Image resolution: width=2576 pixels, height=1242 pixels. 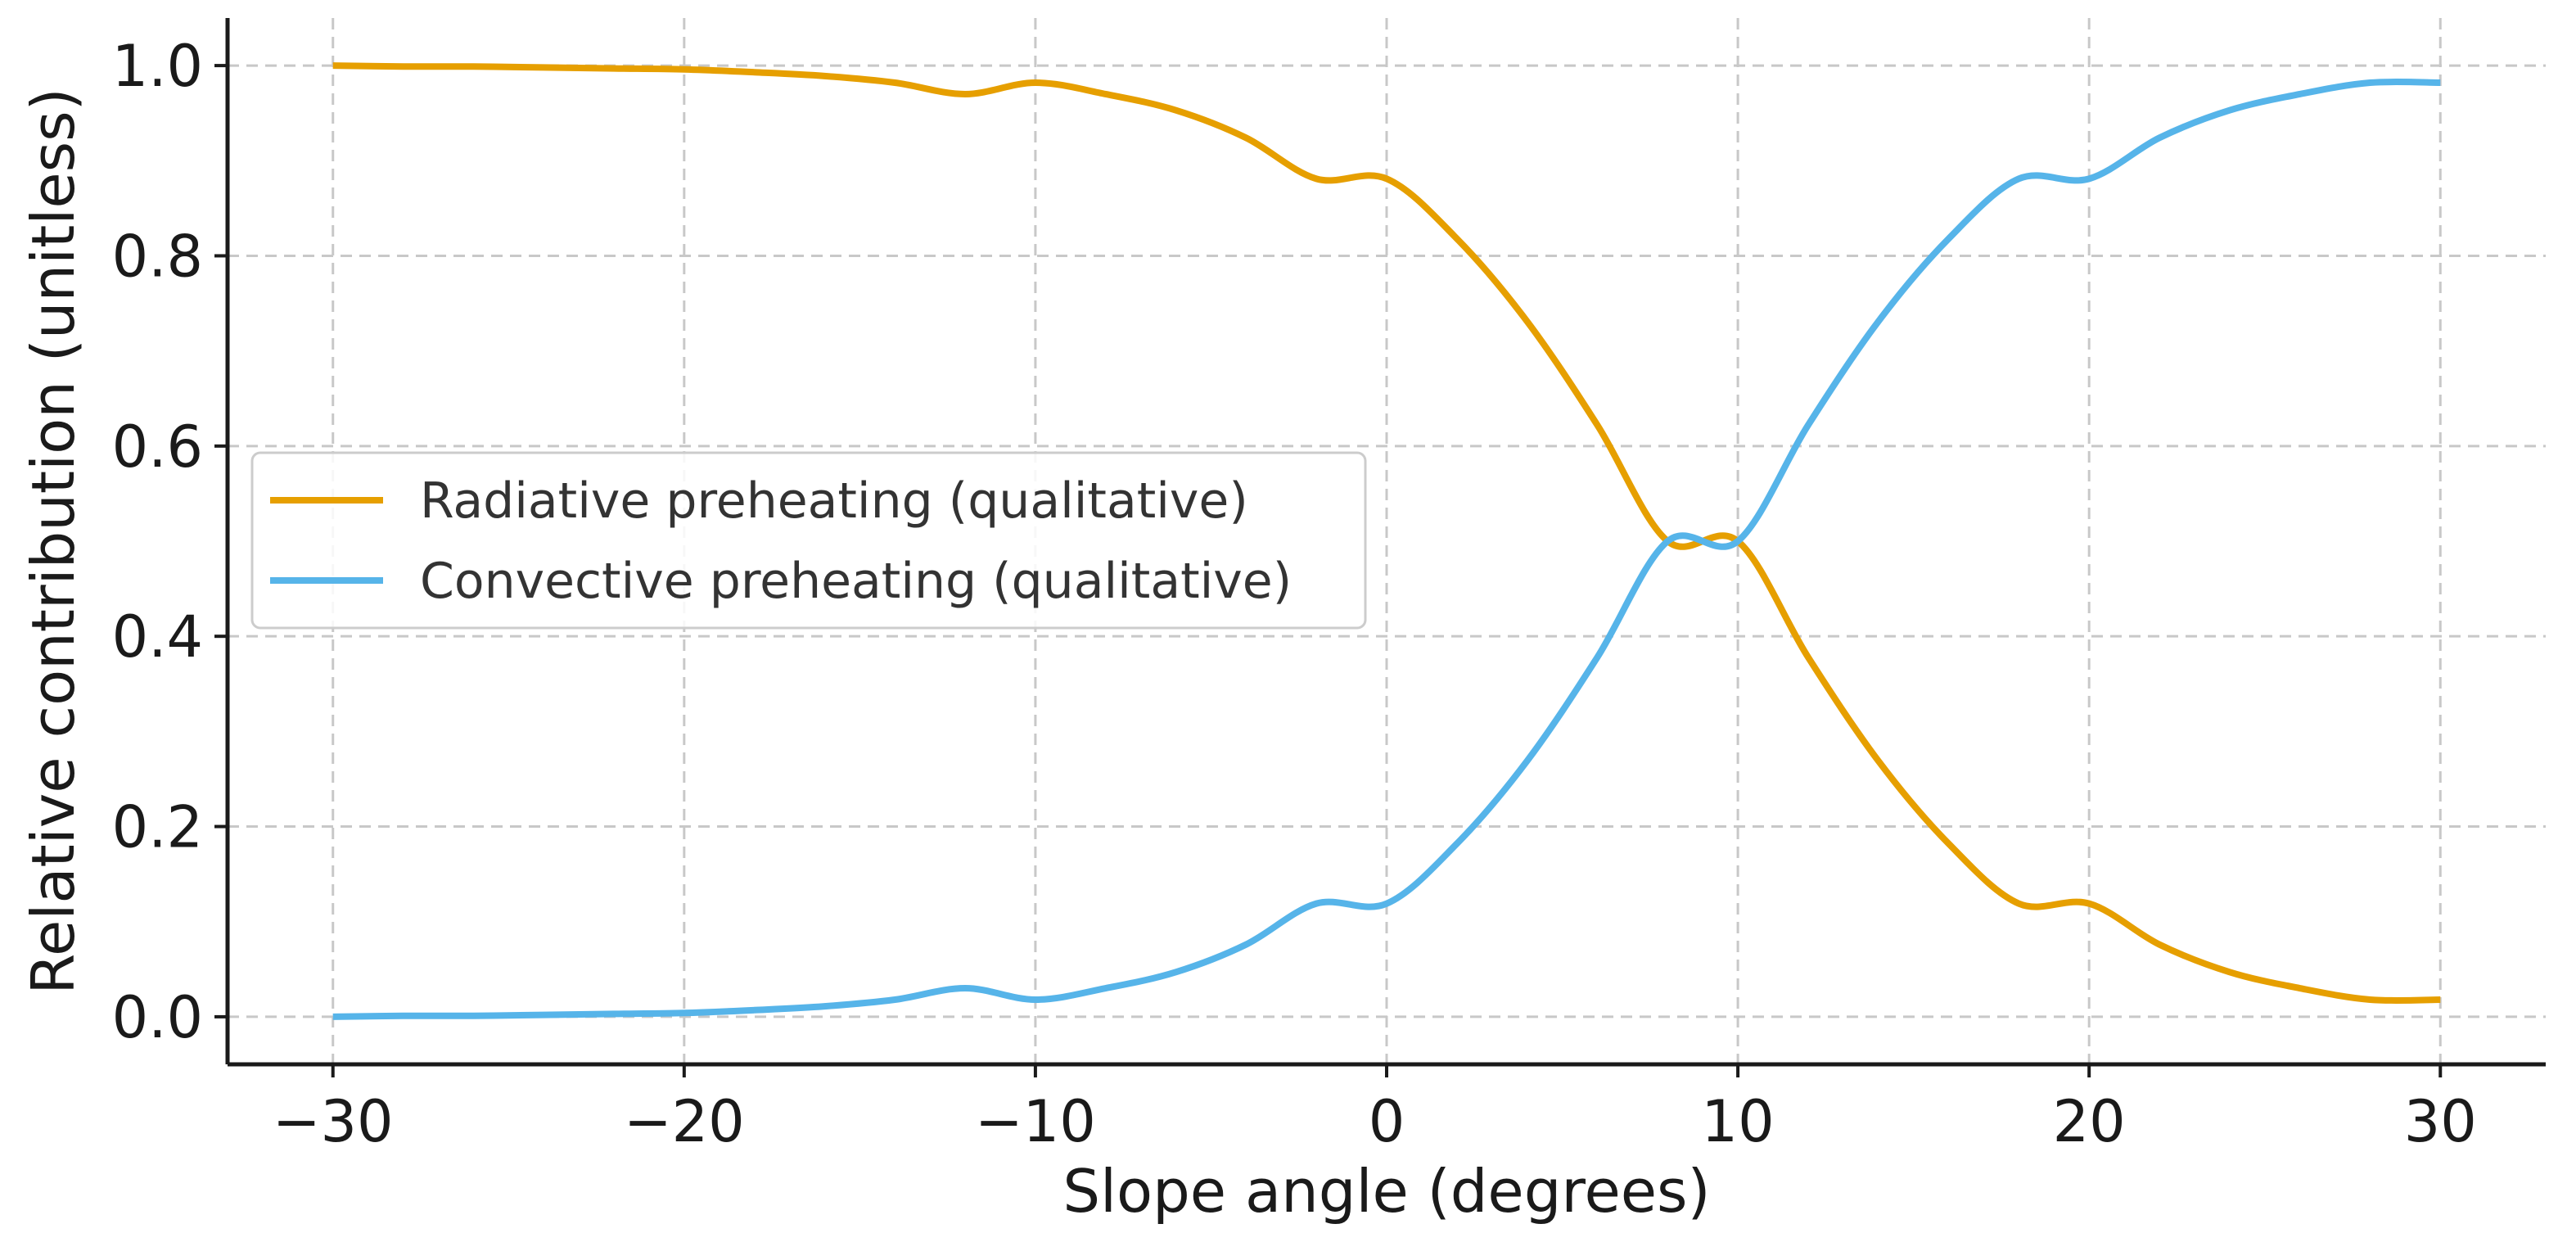 What do you see at coordinates (1035, 1121) in the screenshot?
I see `x-tick-label: −10` at bounding box center [1035, 1121].